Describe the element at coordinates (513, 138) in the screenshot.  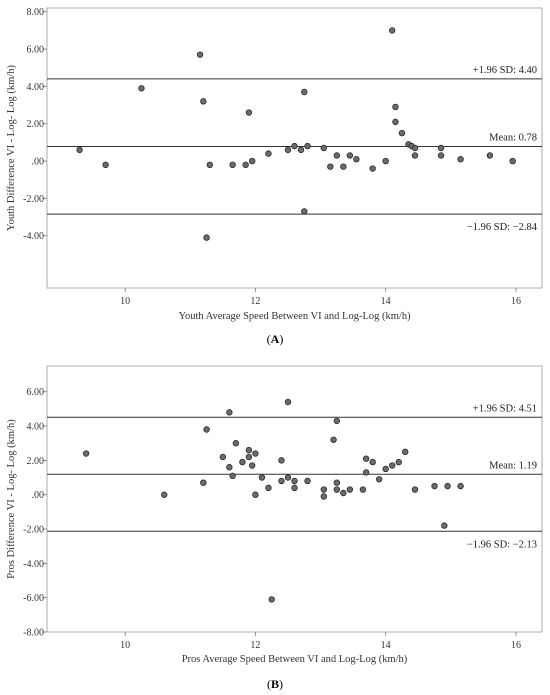
I see `reference-line-label: Mean: 0.78` at that location.